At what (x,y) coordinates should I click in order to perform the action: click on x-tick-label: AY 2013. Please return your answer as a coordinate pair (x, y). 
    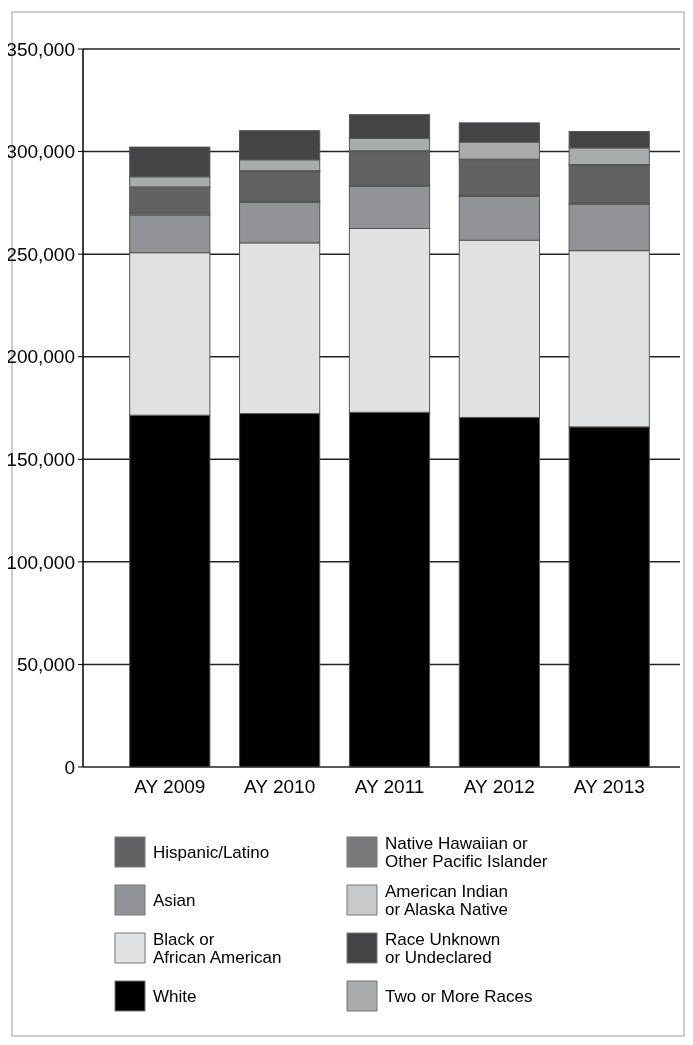
    Looking at the image, I should click on (609, 786).